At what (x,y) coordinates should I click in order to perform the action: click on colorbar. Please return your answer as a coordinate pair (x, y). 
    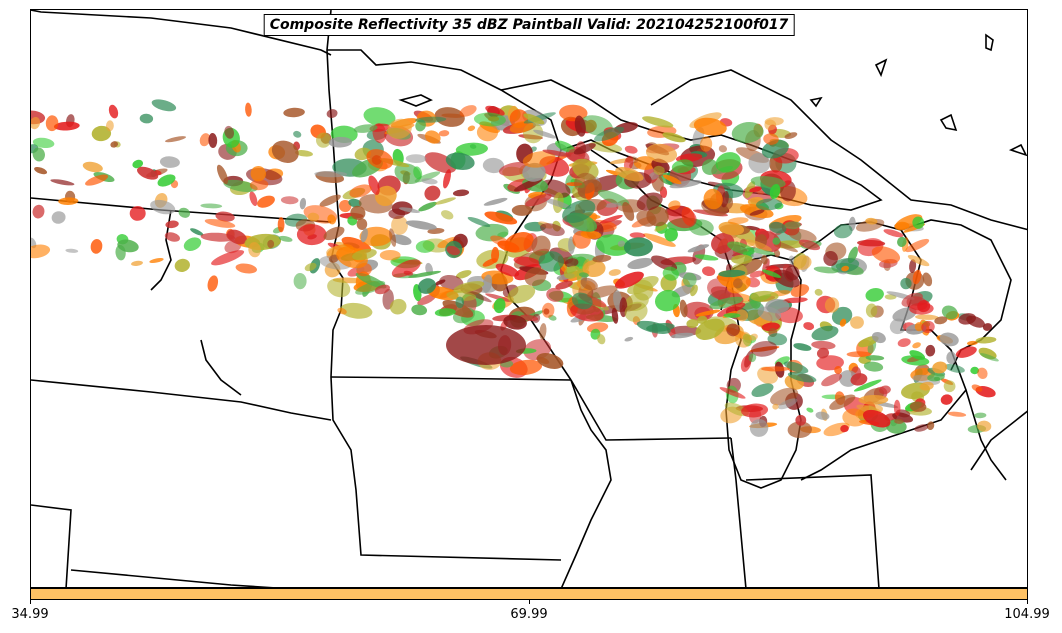
    Looking at the image, I should click on (529, 594).